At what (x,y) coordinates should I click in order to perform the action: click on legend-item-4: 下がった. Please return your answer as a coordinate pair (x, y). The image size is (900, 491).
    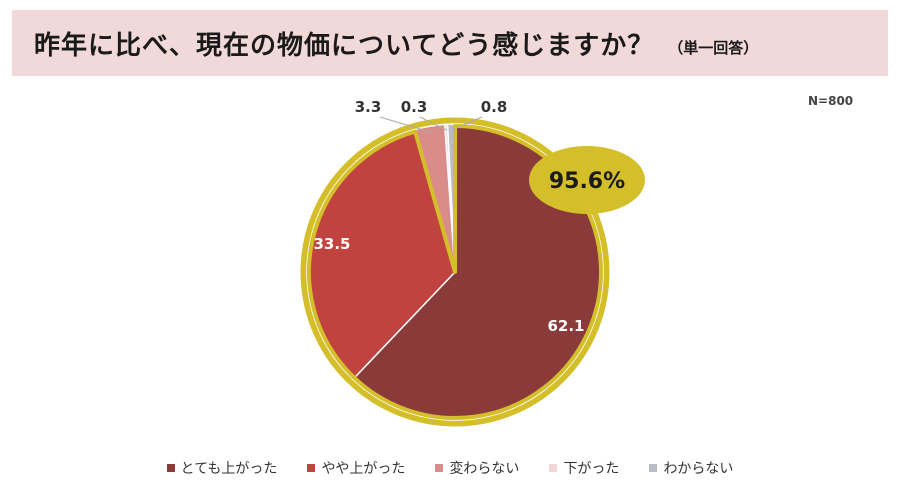
    Looking at the image, I should click on (584, 468).